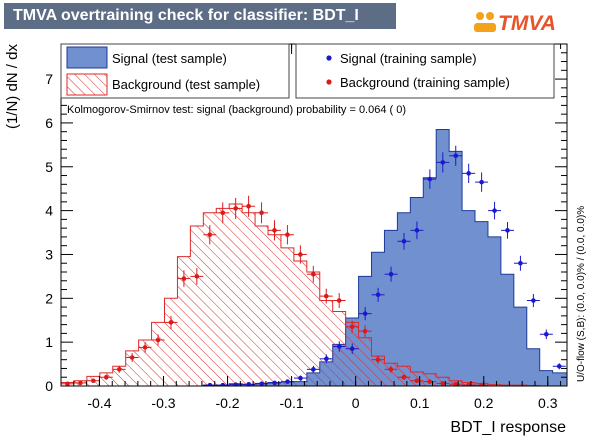 This screenshot has width=596, height=440. I want to click on y-tick-label: 7, so click(49, 79).